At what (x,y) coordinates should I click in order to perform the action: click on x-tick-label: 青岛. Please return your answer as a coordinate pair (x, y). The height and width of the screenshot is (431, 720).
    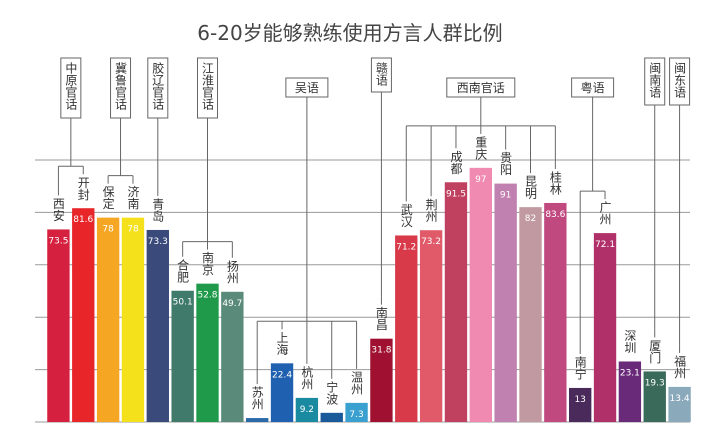
    Looking at the image, I should click on (158, 210).